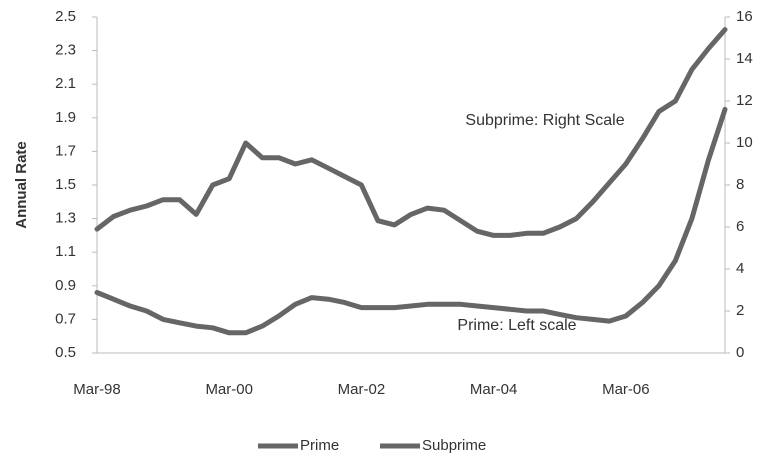 The image size is (775, 469). Describe the element at coordinates (740, 184) in the screenshot. I see `y2-tick-label: 8` at that location.